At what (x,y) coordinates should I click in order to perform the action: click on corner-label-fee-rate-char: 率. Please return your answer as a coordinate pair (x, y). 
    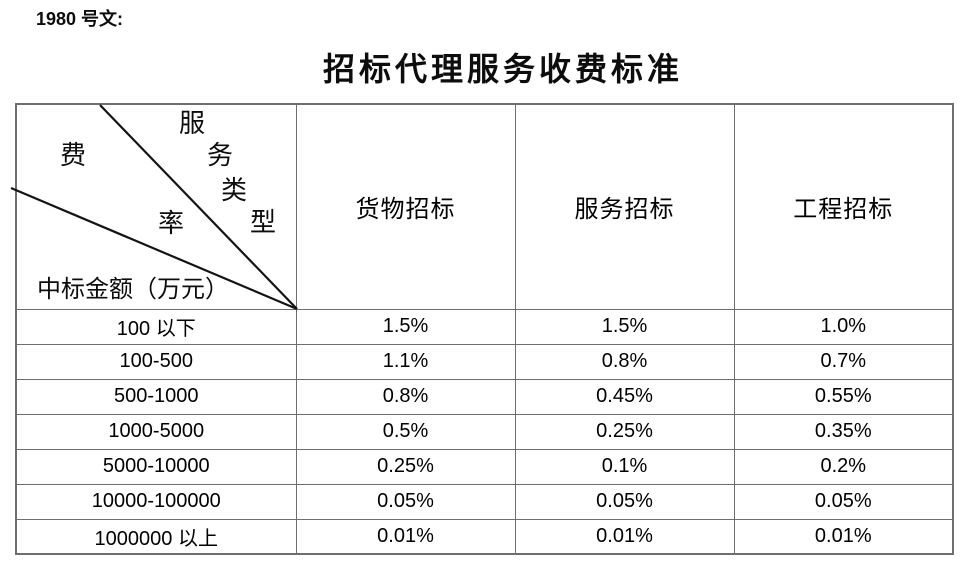
    Looking at the image, I should click on (171, 223).